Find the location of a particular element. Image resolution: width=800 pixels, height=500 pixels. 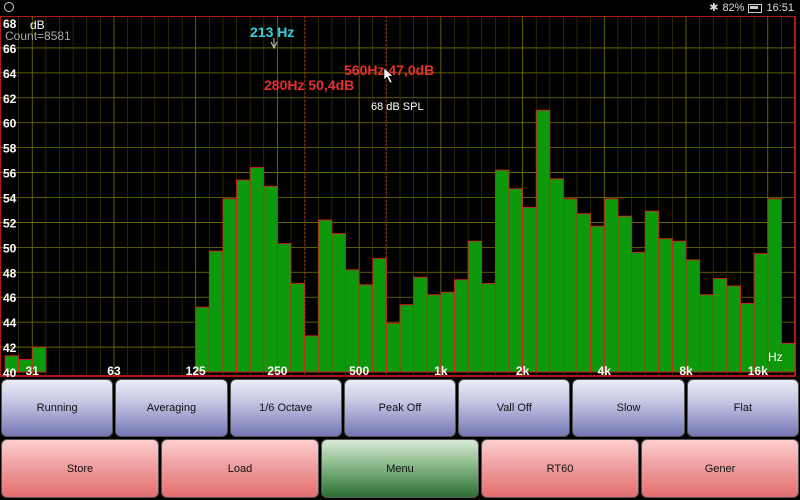

toggle-peak-off-button: Peak Off is located at coordinates (400, 408).